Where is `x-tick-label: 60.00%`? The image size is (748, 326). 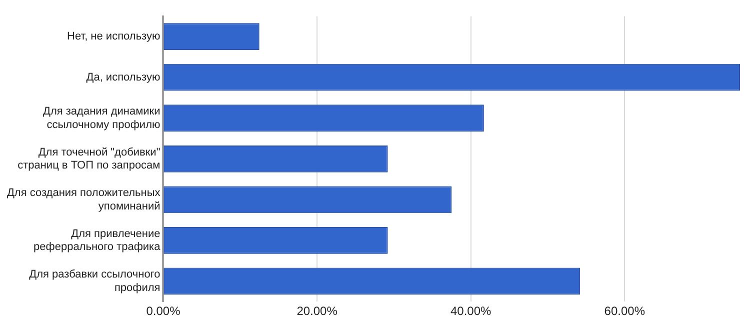 x-tick-label: 60.00% is located at coordinates (625, 311).